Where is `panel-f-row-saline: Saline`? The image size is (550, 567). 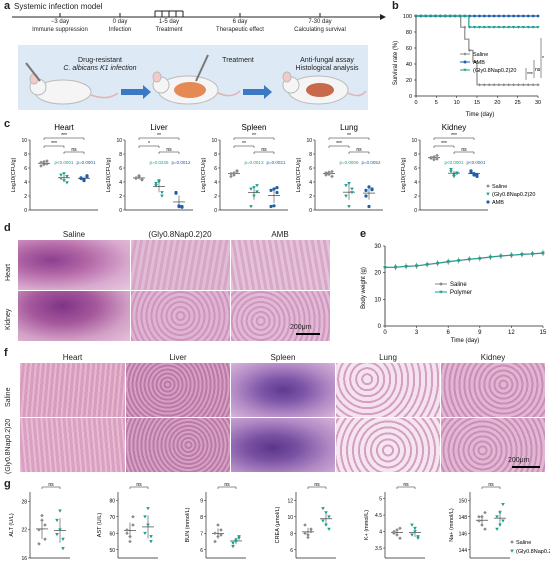
panel-f-row-saline: Saline is located at coordinates (8, 397).